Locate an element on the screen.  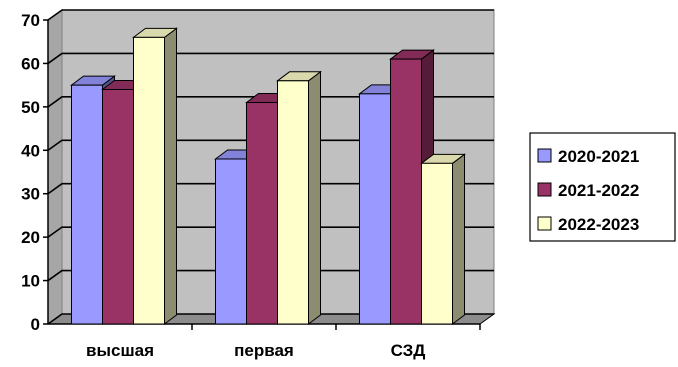
y-tick-label: 30 is located at coordinates (30, 194).